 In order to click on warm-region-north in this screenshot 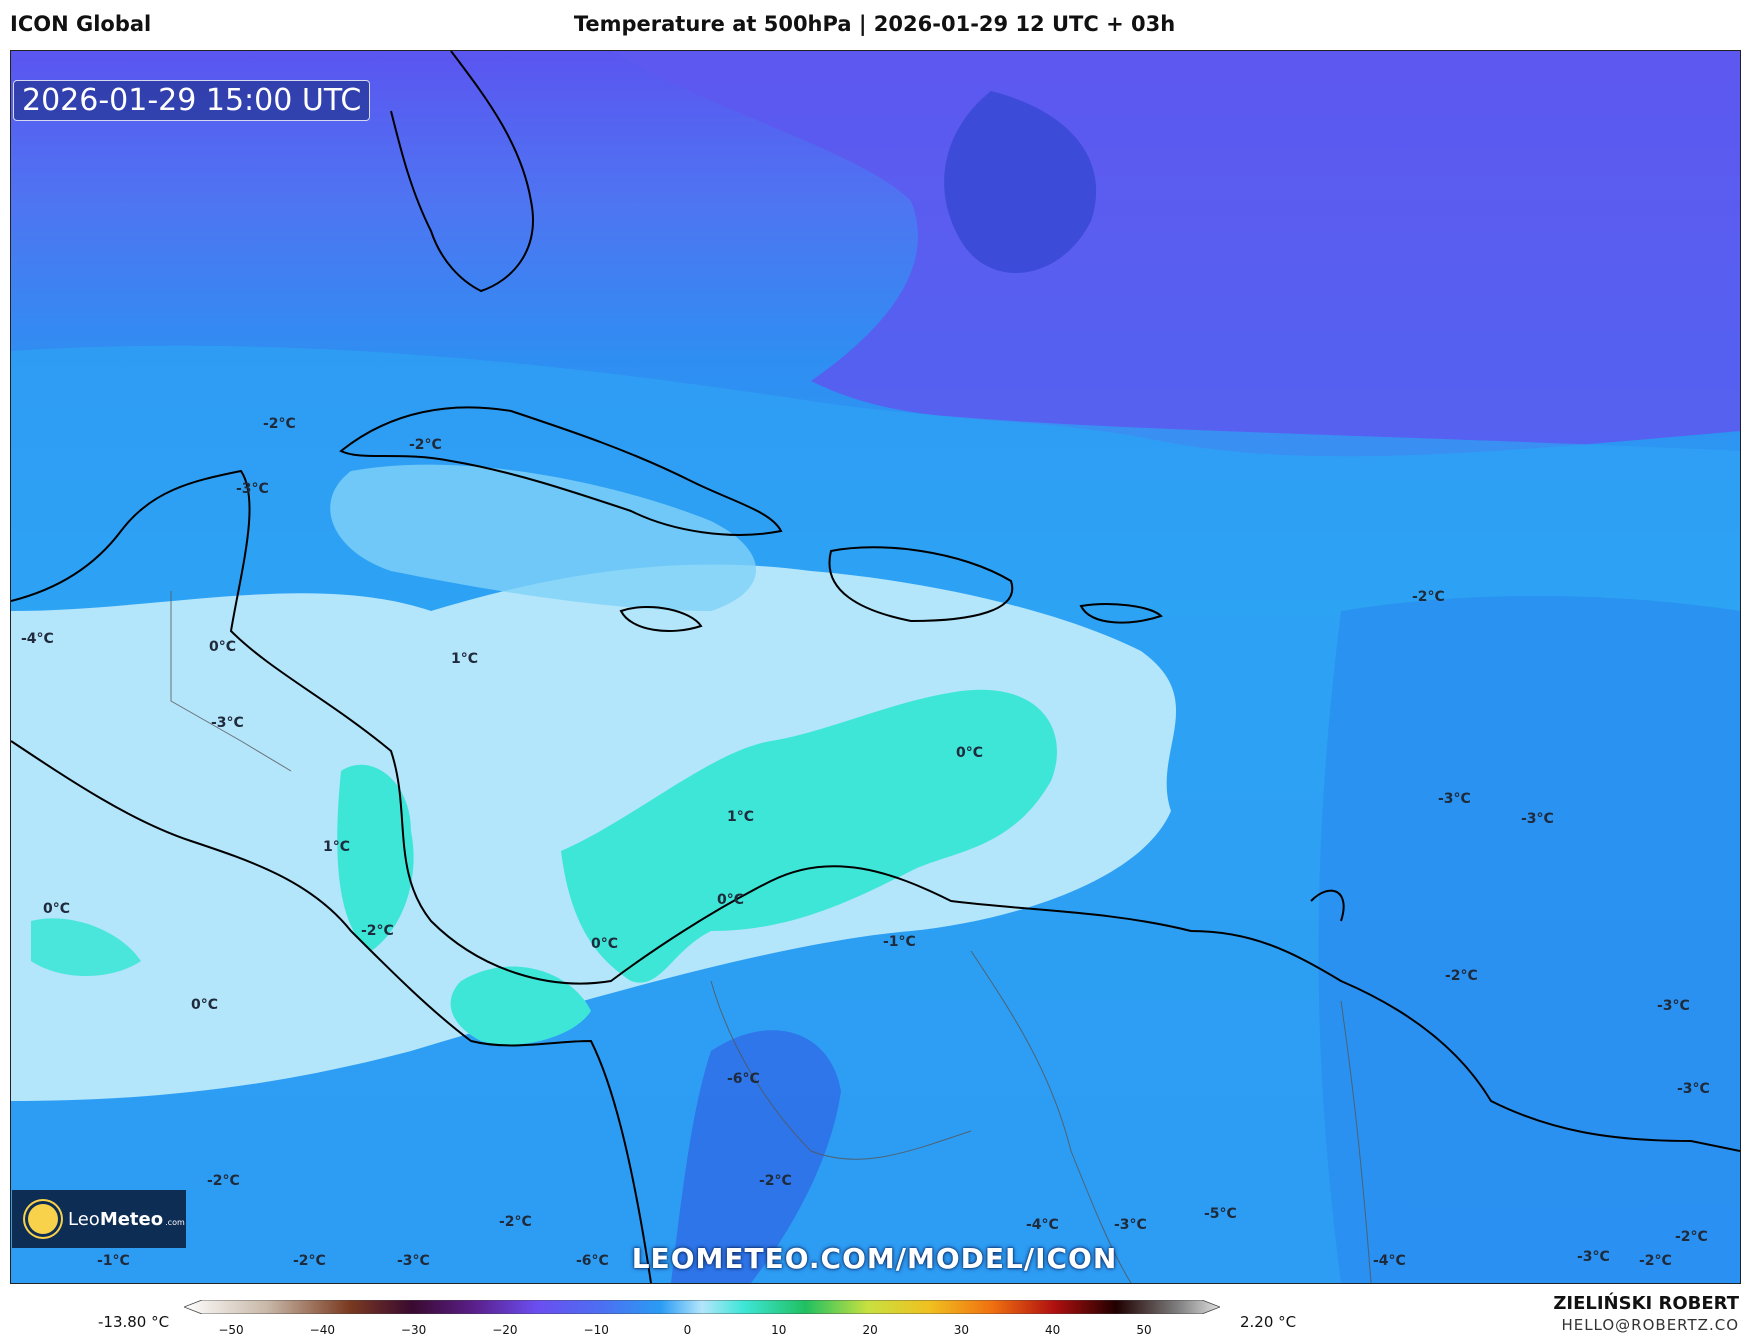, I will do `click(543, 537)`.